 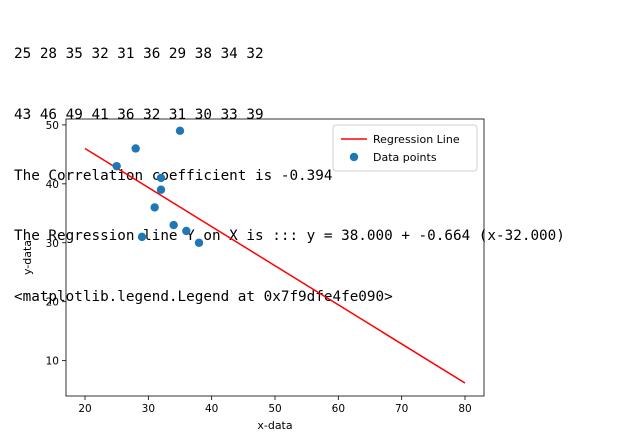 What do you see at coordinates (52, 185) in the screenshot?
I see `y-tick-label: 40` at bounding box center [52, 185].